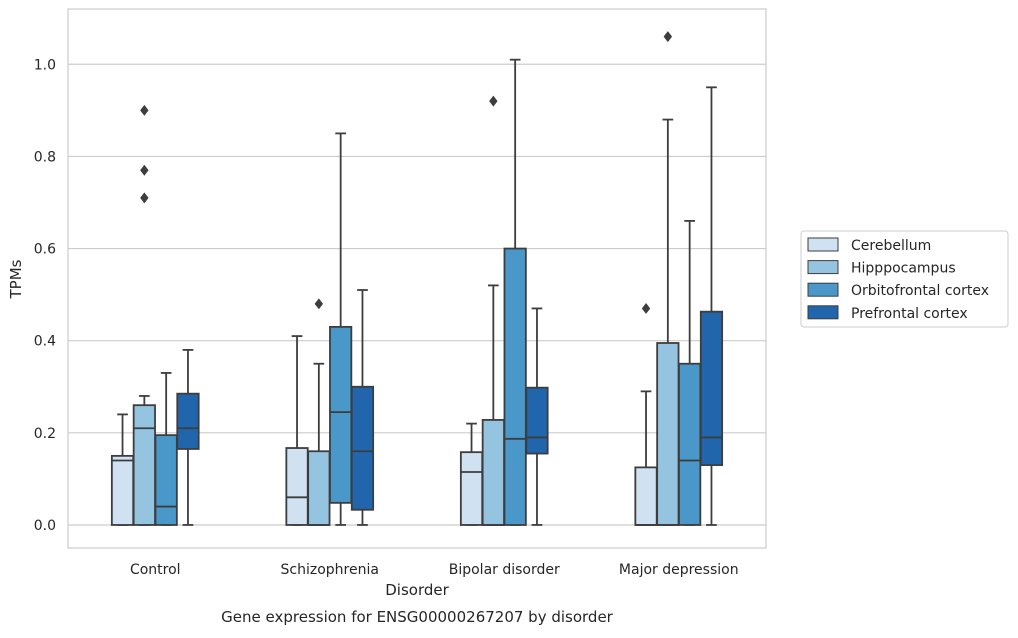 The image size is (1018, 638). Describe the element at coordinates (45, 295) in the screenshot. I see `y-axis-ticks: 0.0 0.2 0.4 0.6 0.8 1.0` at that location.